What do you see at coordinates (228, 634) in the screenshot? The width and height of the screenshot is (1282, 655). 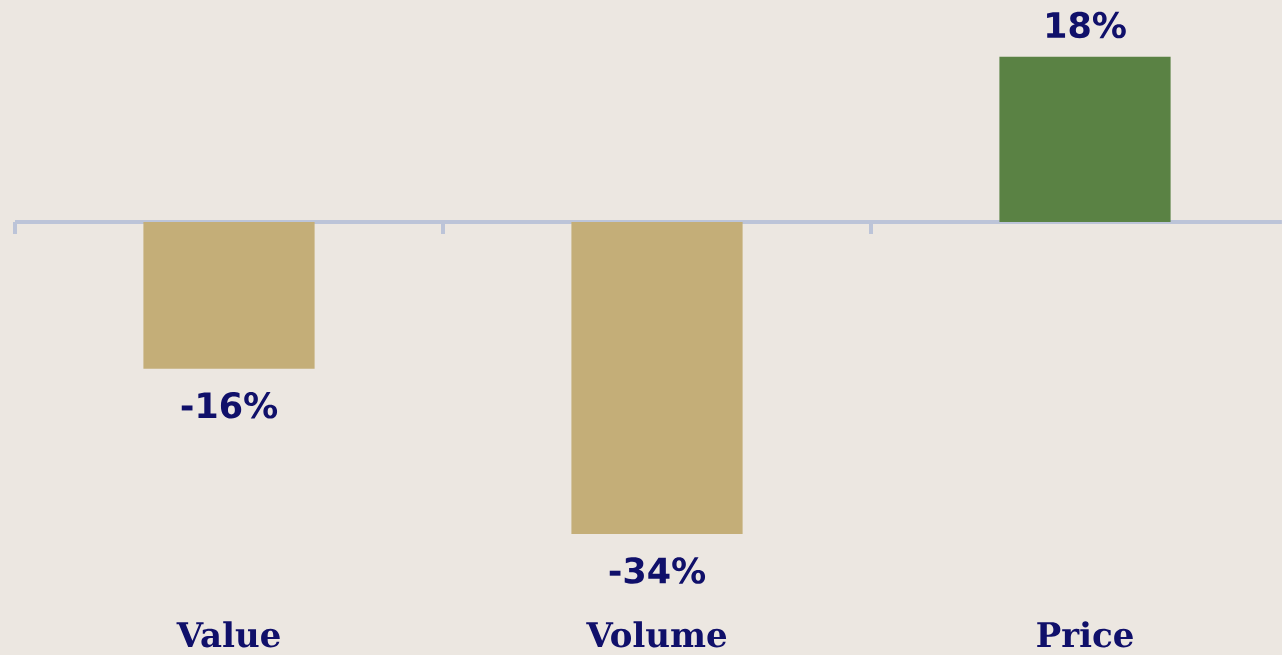 I see `x-tick-label: Value` at bounding box center [228, 634].